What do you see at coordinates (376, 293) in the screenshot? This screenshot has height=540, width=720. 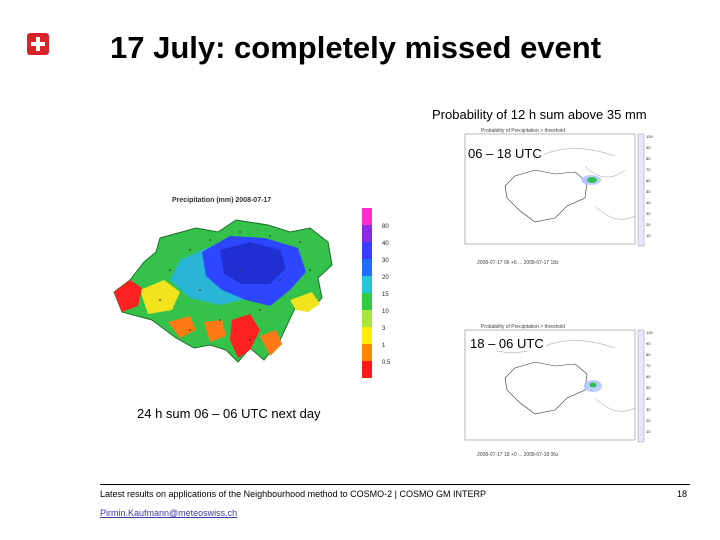 I see `precipitation-legend: 80 40 30 20 15 10 3 1 0.5` at bounding box center [376, 293].